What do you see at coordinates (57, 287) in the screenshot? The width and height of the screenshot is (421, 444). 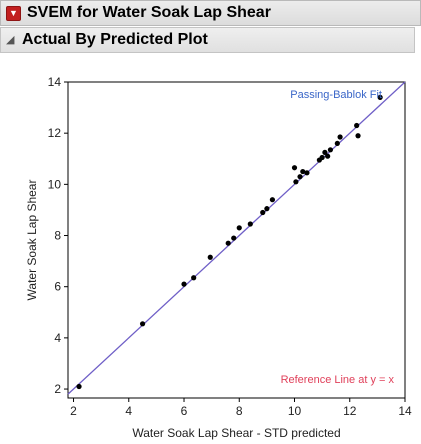 I see `y-tick-label: 6` at bounding box center [57, 287].